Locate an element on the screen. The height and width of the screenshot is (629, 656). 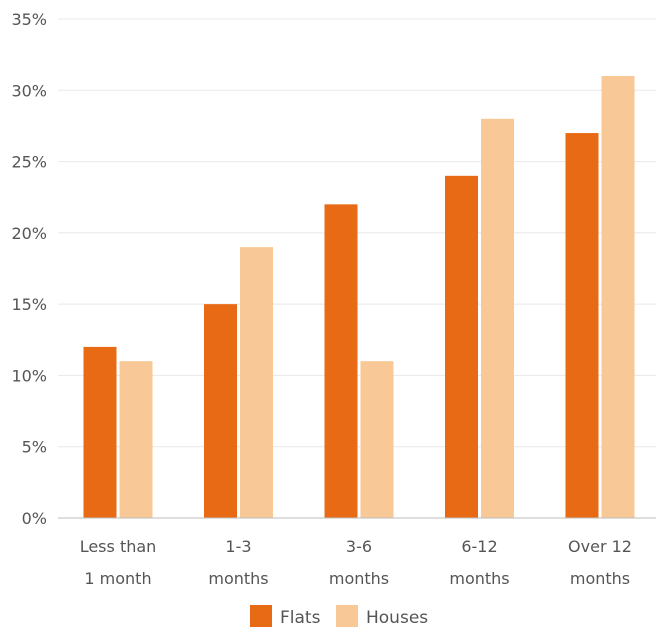
x-category-label: 1-3 is located at coordinates (238, 546).